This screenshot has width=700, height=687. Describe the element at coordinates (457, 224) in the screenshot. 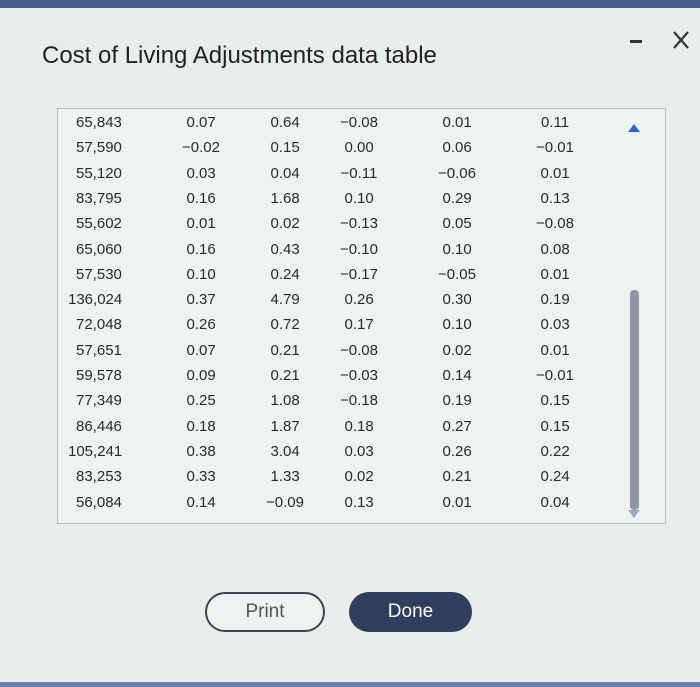

I see `table-cell: 0.05` at that location.